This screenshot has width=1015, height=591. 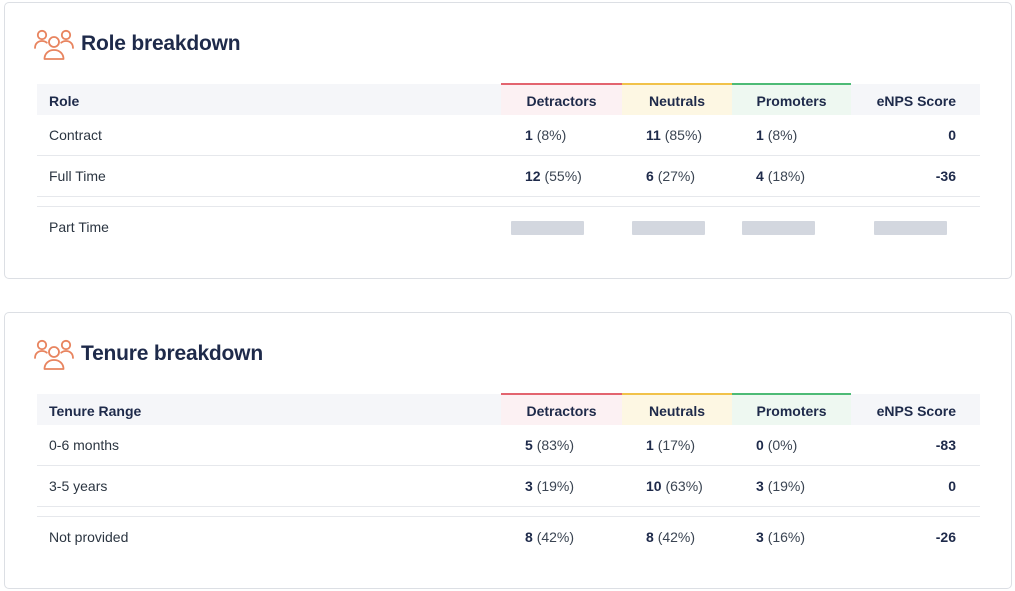 I want to click on detractors-pct: (55%), so click(x=563, y=175).